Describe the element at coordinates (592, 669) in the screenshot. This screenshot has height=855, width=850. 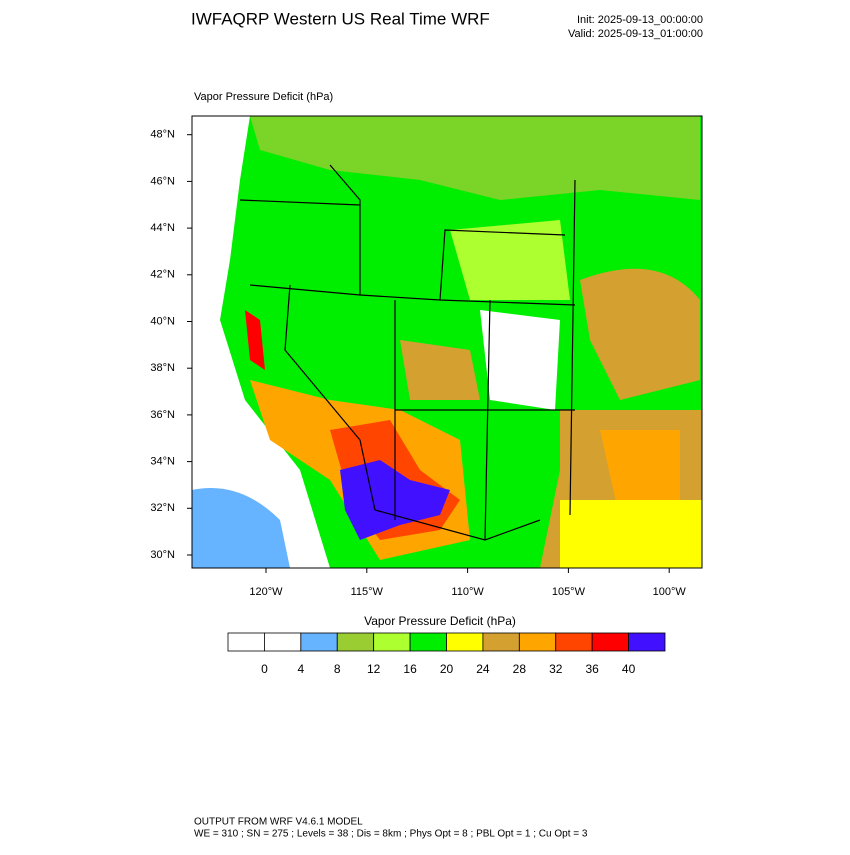
I see `colorbar-label: 36` at that location.